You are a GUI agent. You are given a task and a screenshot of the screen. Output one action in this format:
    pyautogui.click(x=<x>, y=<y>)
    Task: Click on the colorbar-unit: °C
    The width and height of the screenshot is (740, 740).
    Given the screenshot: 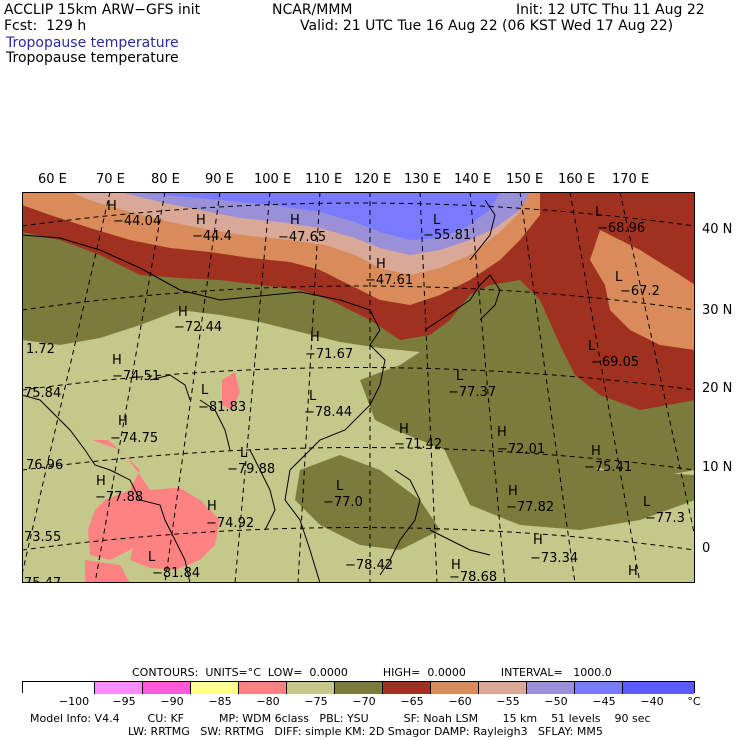 What is the action you would take?
    pyautogui.click(x=694, y=701)
    